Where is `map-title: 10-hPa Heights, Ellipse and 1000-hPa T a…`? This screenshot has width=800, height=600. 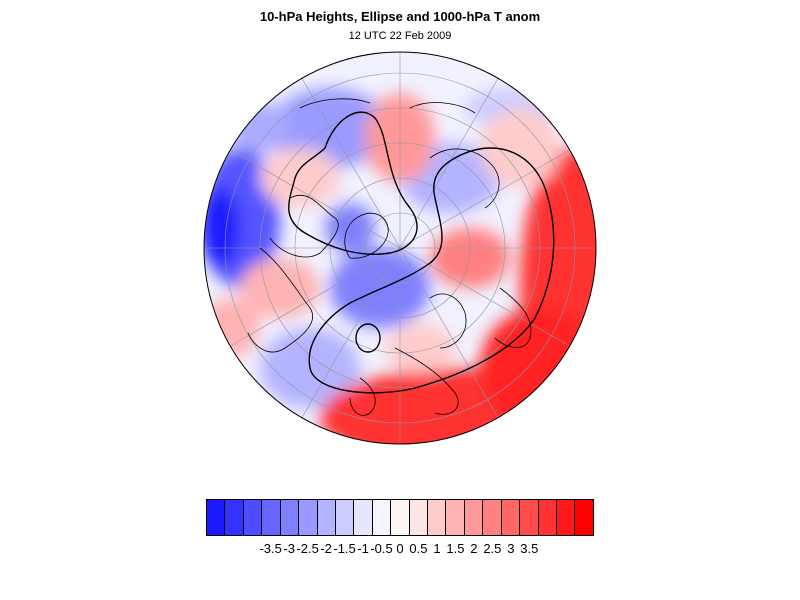
map-title: 10-hPa Heights, Ellipse and 1000-hPa T a… is located at coordinates (400, 16).